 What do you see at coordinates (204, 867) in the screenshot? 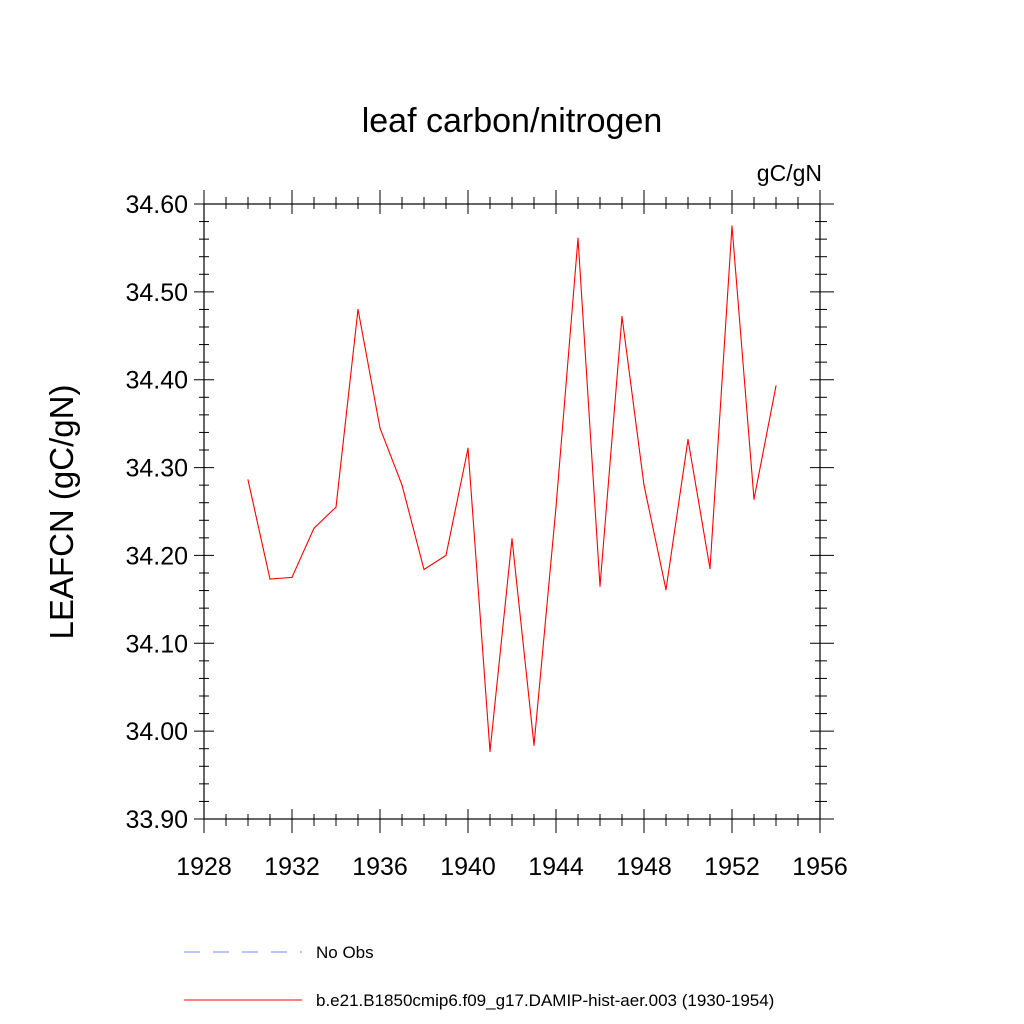
I see `x-tick-label: 1928` at bounding box center [204, 867].